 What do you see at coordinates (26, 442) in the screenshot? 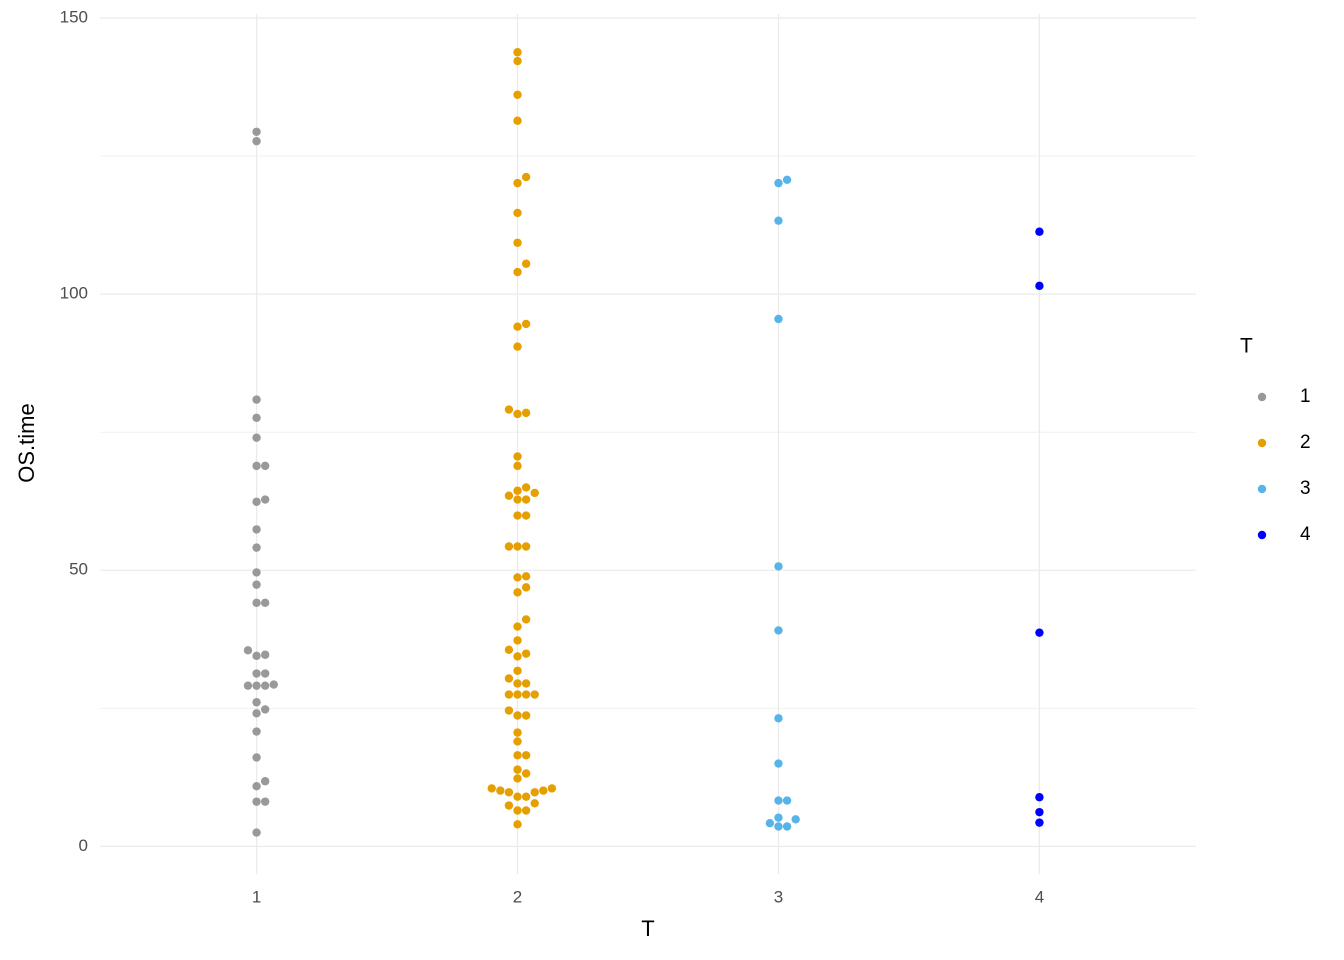
I see `y-axis-title: OS.time` at bounding box center [26, 442].